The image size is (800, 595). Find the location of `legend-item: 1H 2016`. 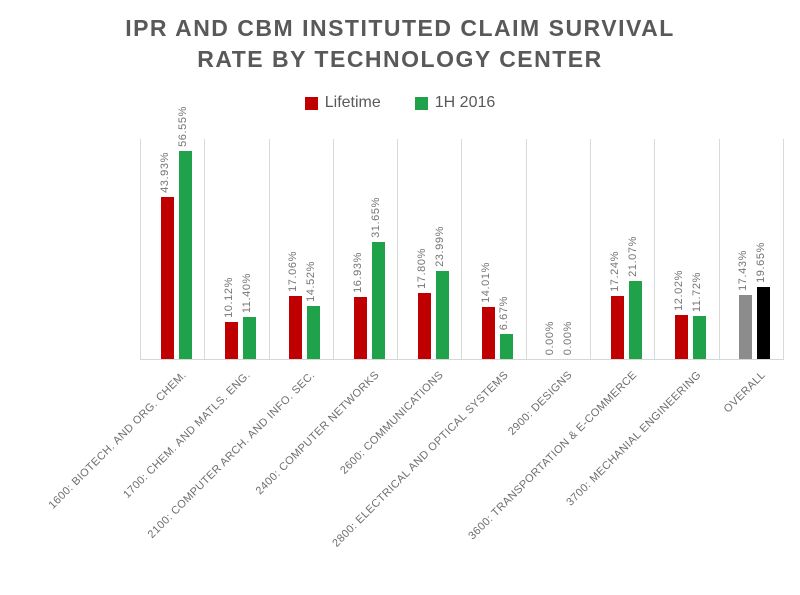

legend-item: 1H 2016 is located at coordinates (455, 103).